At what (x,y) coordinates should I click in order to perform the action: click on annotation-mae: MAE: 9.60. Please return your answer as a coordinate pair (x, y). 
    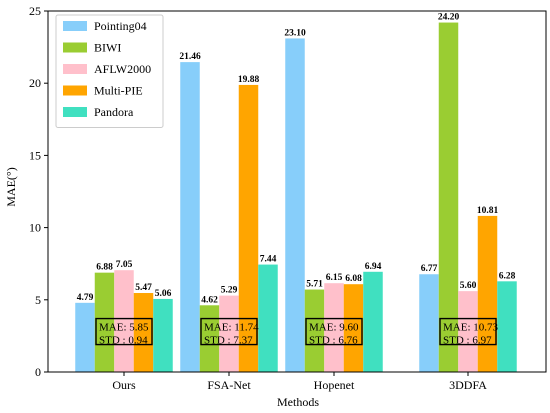
    Looking at the image, I should click on (334, 328).